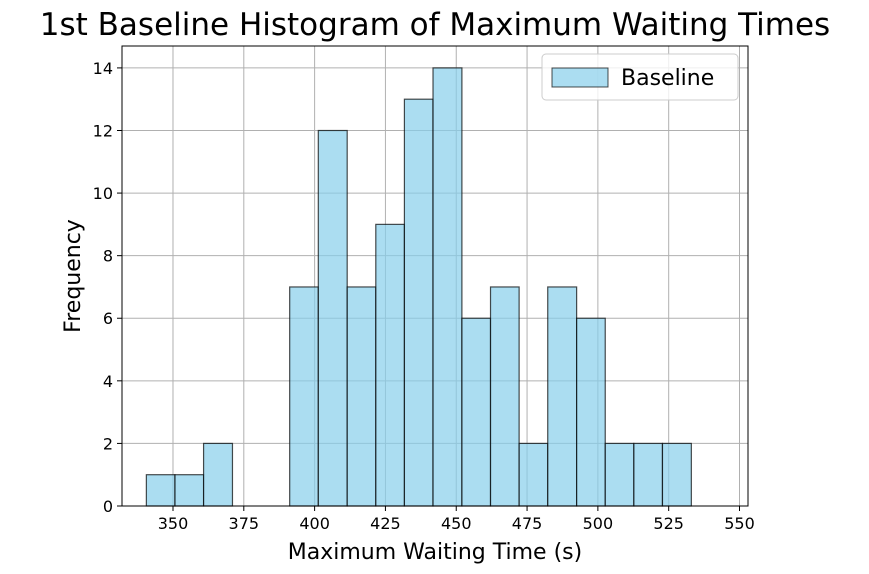  What do you see at coordinates (108, 256) in the screenshot?
I see `y-tick-label: 8` at bounding box center [108, 256].